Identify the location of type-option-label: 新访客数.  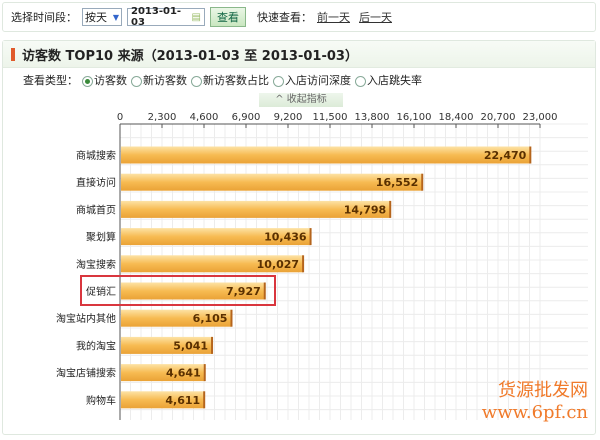
(165, 80).